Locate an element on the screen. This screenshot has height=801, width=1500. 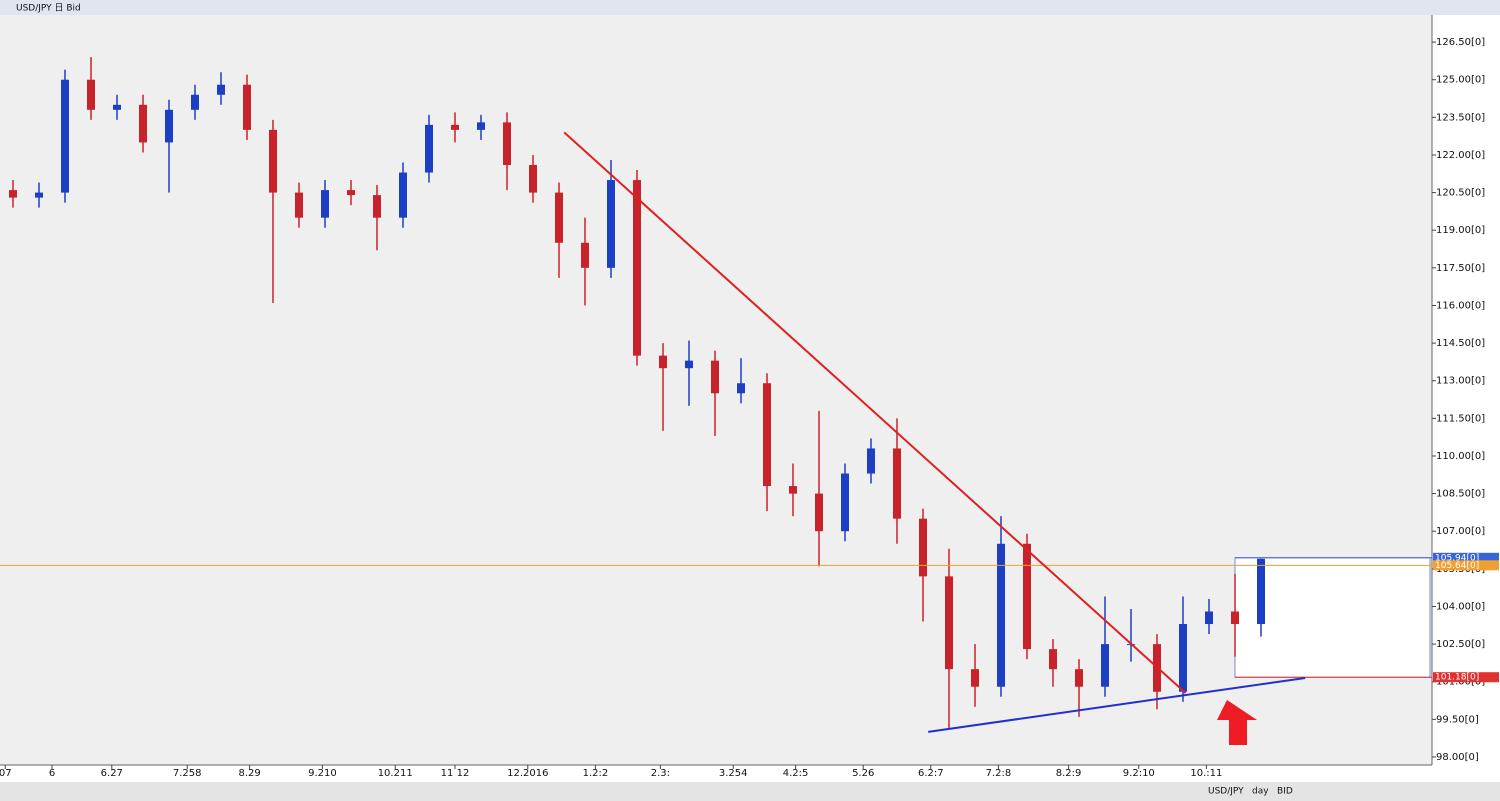
x-tick-label: 10.:11 is located at coordinates (1206, 773).